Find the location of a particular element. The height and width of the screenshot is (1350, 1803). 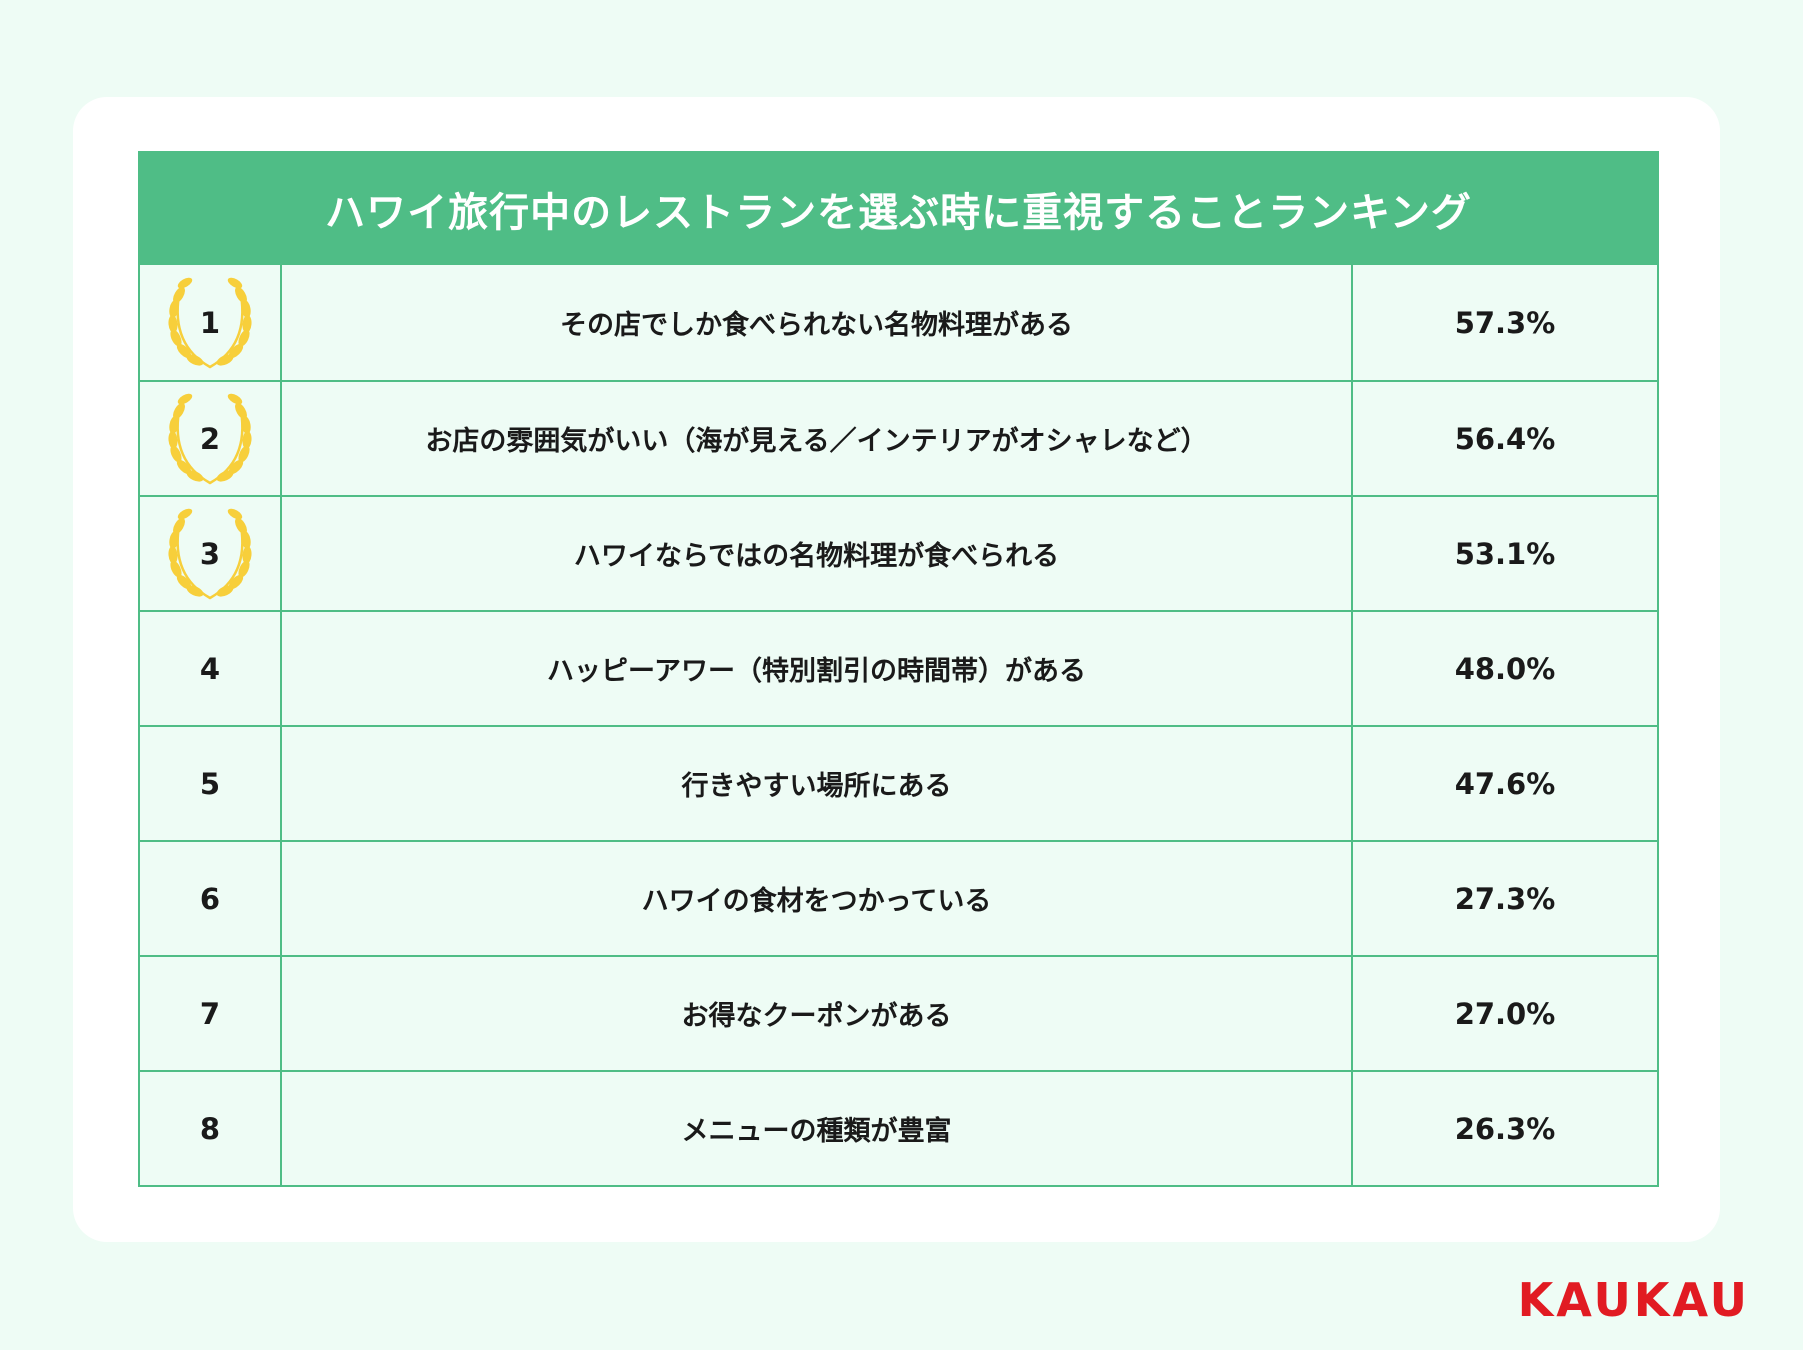

rank-cell: 1 is located at coordinates (211, 322).